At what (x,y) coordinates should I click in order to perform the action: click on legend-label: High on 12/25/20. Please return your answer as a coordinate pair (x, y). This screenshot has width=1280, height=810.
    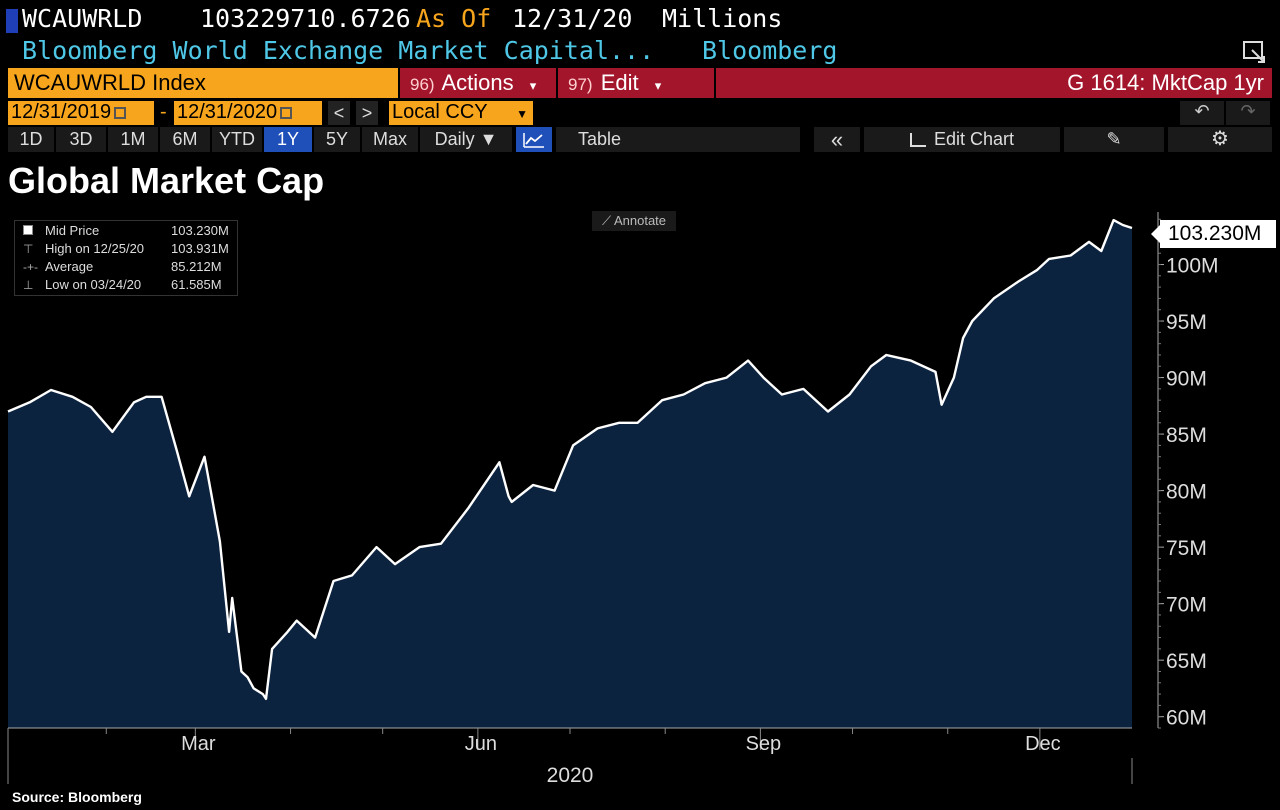
    Looking at the image, I should click on (95, 248).